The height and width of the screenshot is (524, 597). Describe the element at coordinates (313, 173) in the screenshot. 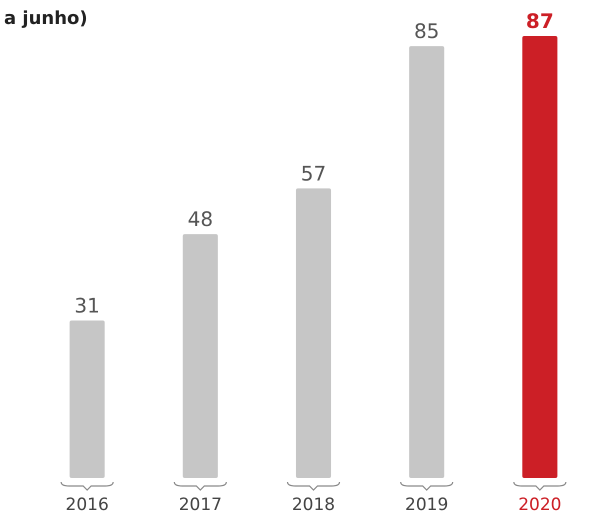

I see `data-label: 57` at that location.